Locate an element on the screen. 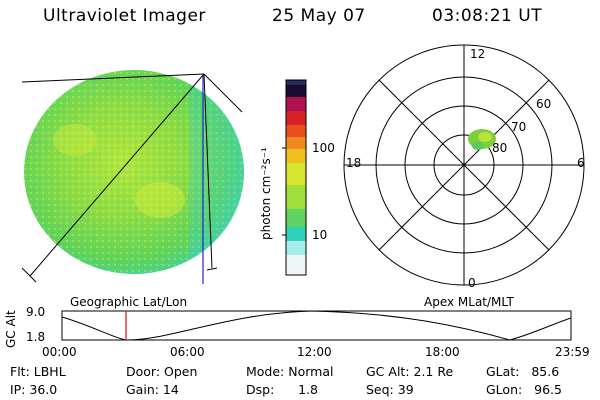 This screenshot has width=600, height=400. mlt-label-6: 6 is located at coordinates (581, 163).